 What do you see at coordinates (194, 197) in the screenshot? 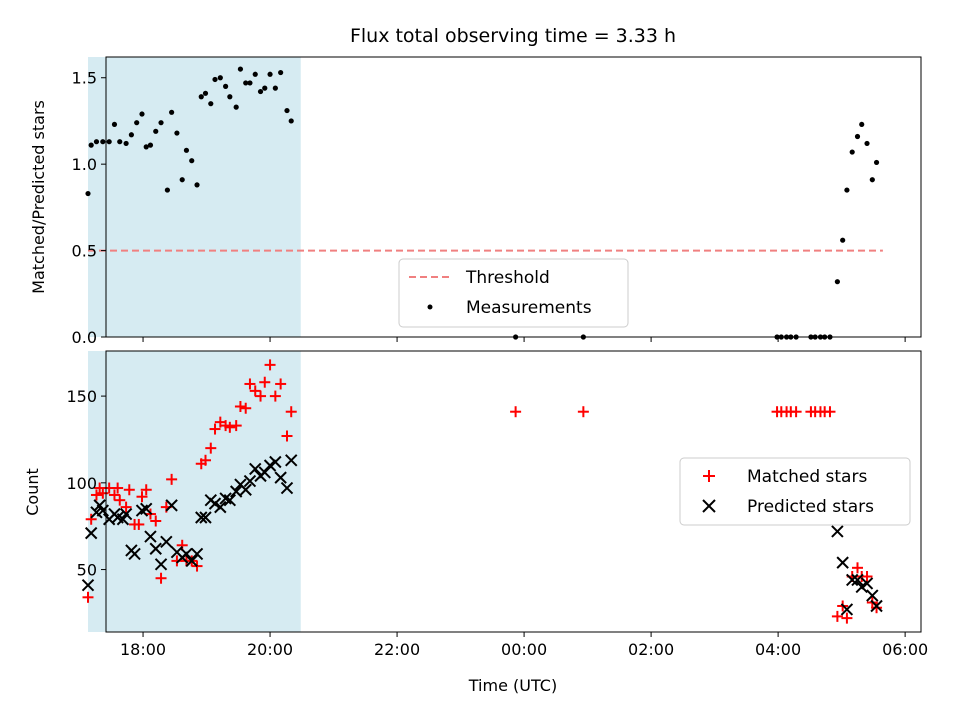
I see `top-highlight-span` at bounding box center [194, 197].